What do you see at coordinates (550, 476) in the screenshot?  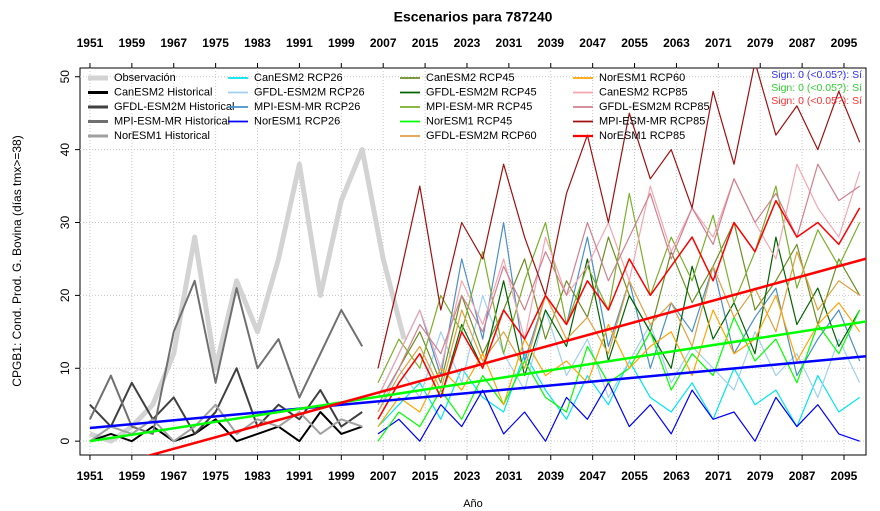 I see `x-tick-label: 2039` at bounding box center [550, 476].